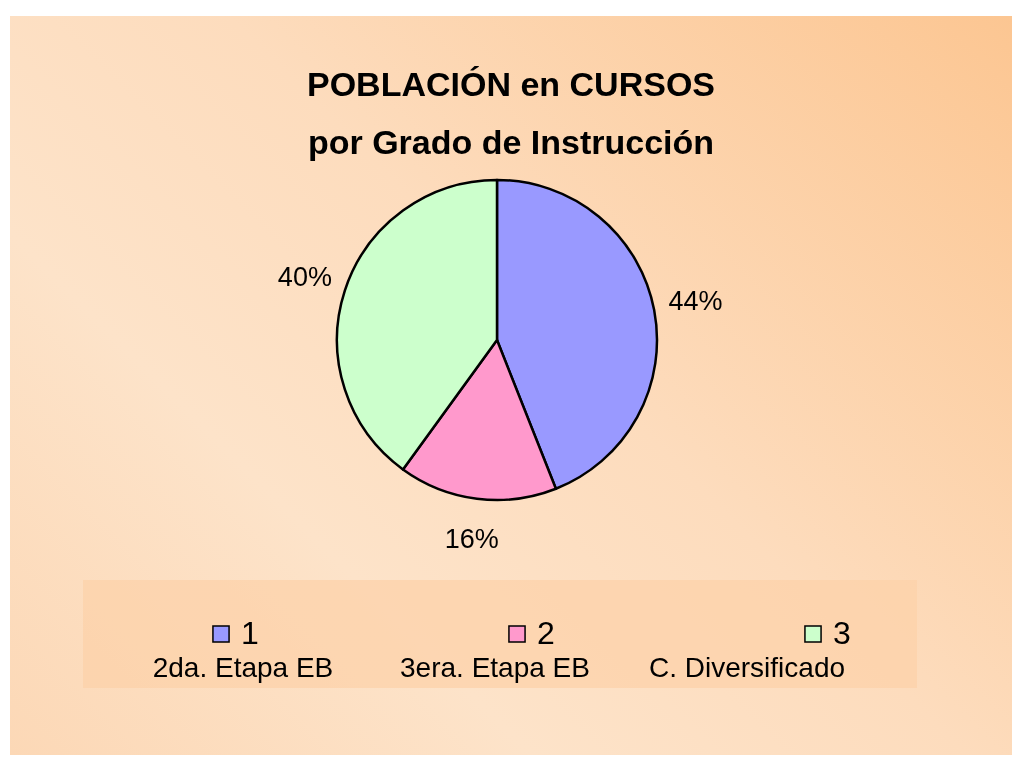 The image size is (1024, 768). Describe the element at coordinates (243, 667) in the screenshot. I see `text: 2da. Etapa EB` at that location.